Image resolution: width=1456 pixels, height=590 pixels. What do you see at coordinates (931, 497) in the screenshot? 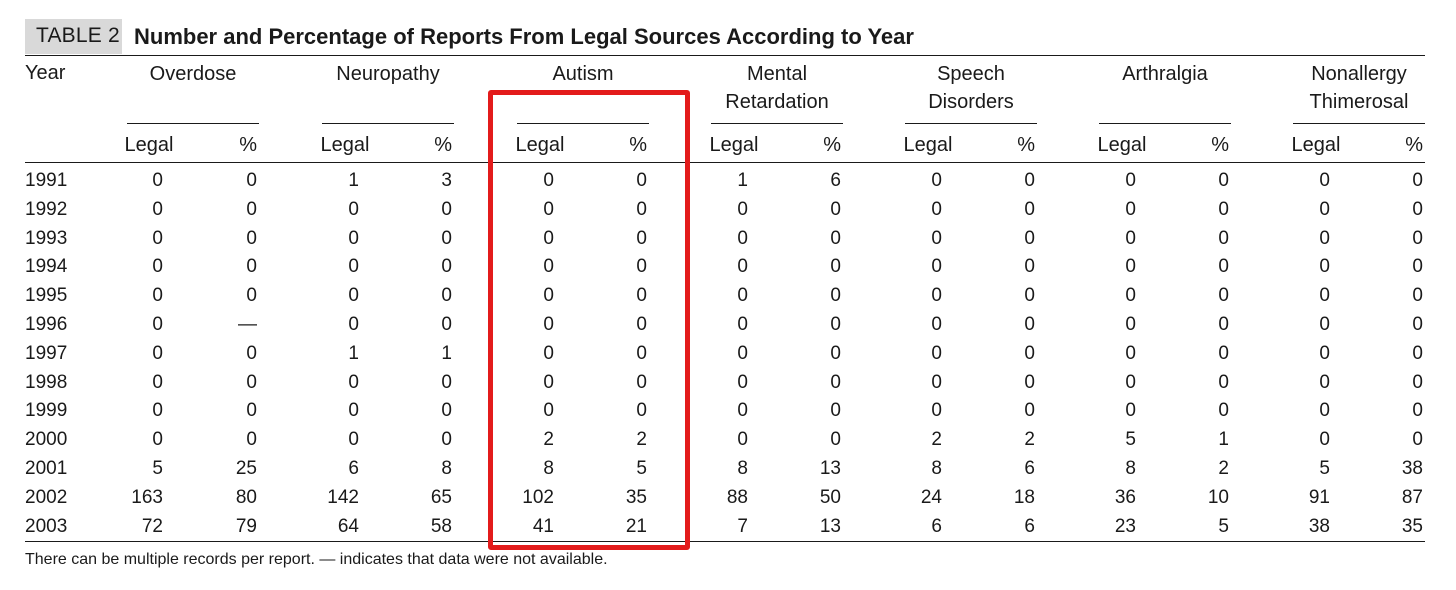
I see `legal-count-cell: 24` at bounding box center [931, 497].